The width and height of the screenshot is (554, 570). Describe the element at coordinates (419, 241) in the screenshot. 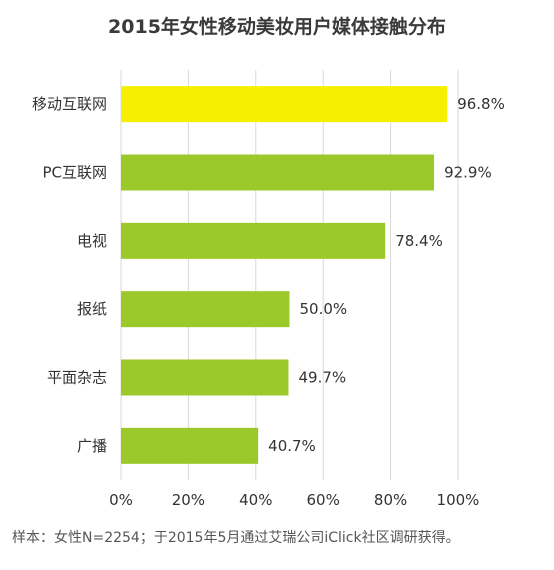

I see `value-label-2: 78.4%` at that location.